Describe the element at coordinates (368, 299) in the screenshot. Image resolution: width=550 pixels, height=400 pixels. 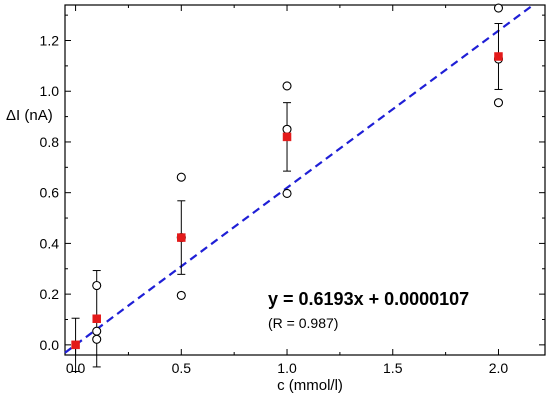
I see `fit-equation: y = 0.6193x + 0.0000107` at that location.